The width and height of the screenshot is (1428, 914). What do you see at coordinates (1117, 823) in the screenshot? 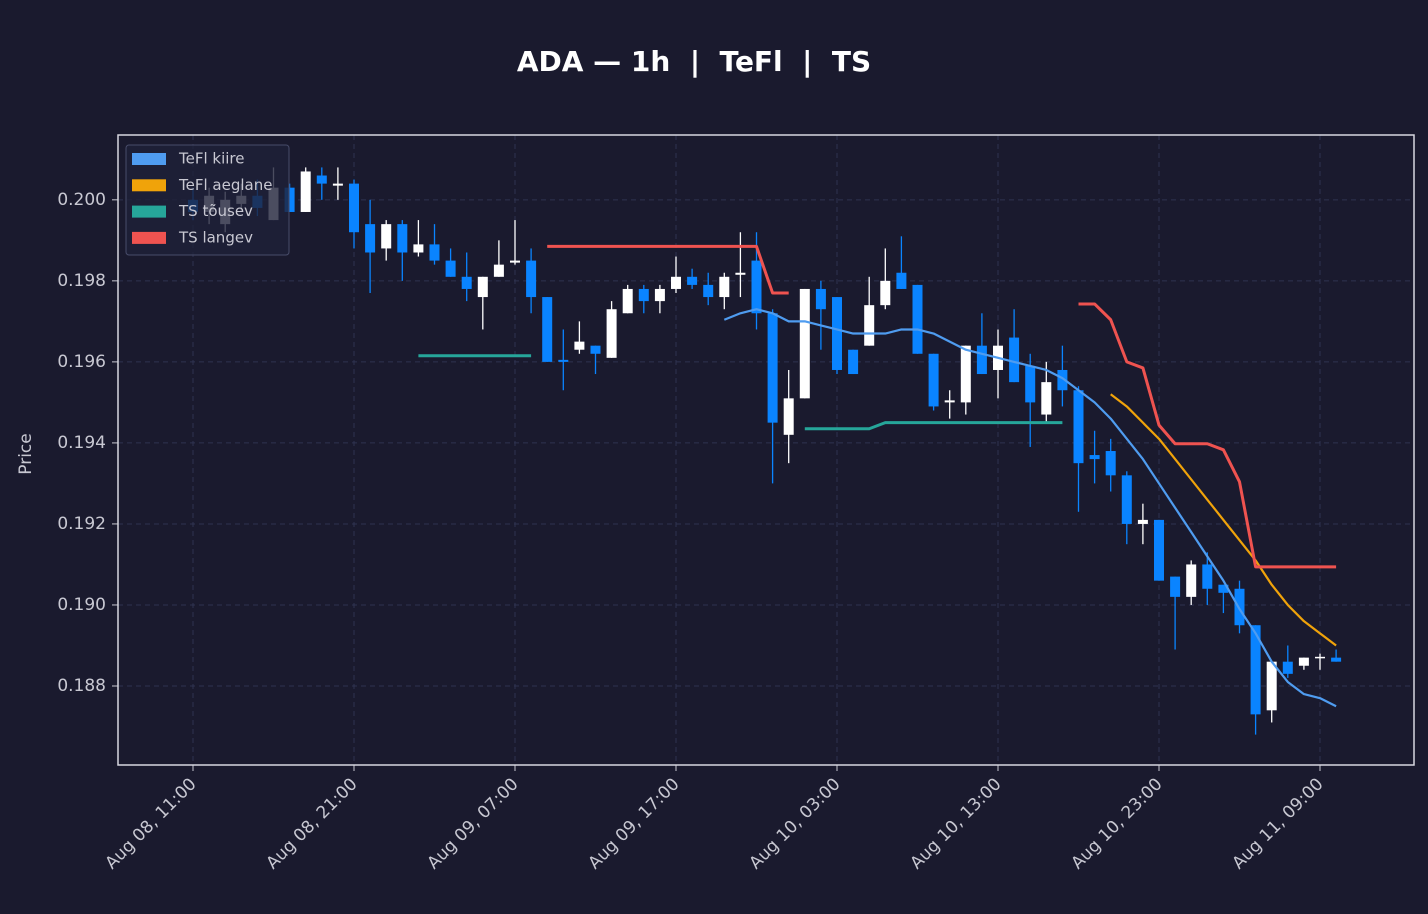
I see `x-tick-label: Aug 10, 23:00` at bounding box center [1117, 823].